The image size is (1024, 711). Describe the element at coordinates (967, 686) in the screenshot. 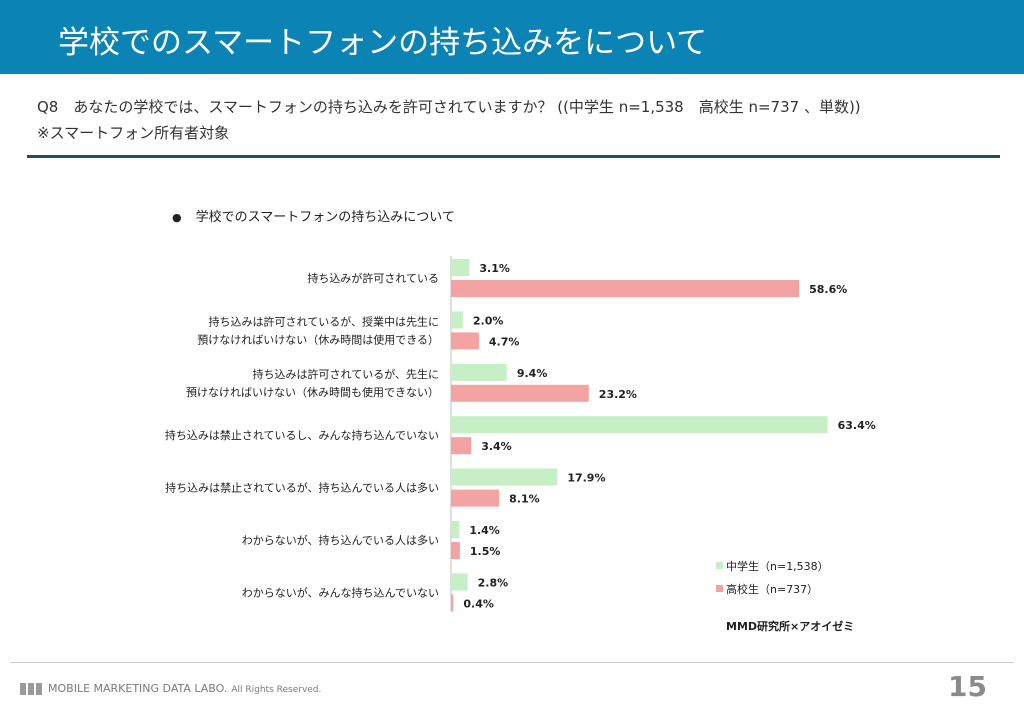

I see `page-number: 15` at that location.